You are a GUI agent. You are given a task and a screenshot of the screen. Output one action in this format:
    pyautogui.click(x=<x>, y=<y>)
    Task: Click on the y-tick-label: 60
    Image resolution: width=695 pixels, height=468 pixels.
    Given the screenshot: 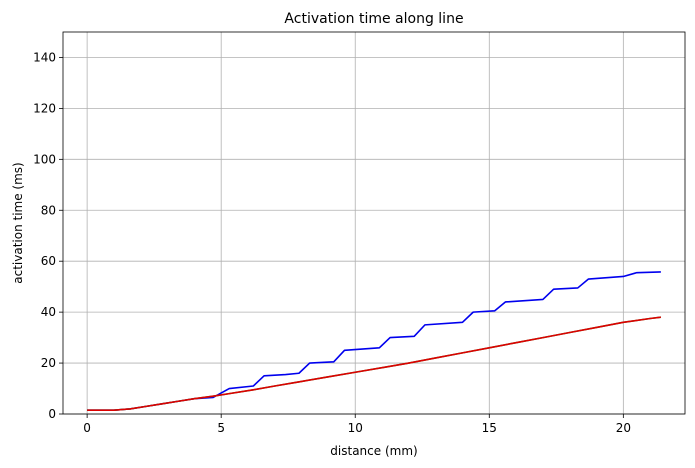 What is the action you would take?
    pyautogui.click(x=48, y=261)
    